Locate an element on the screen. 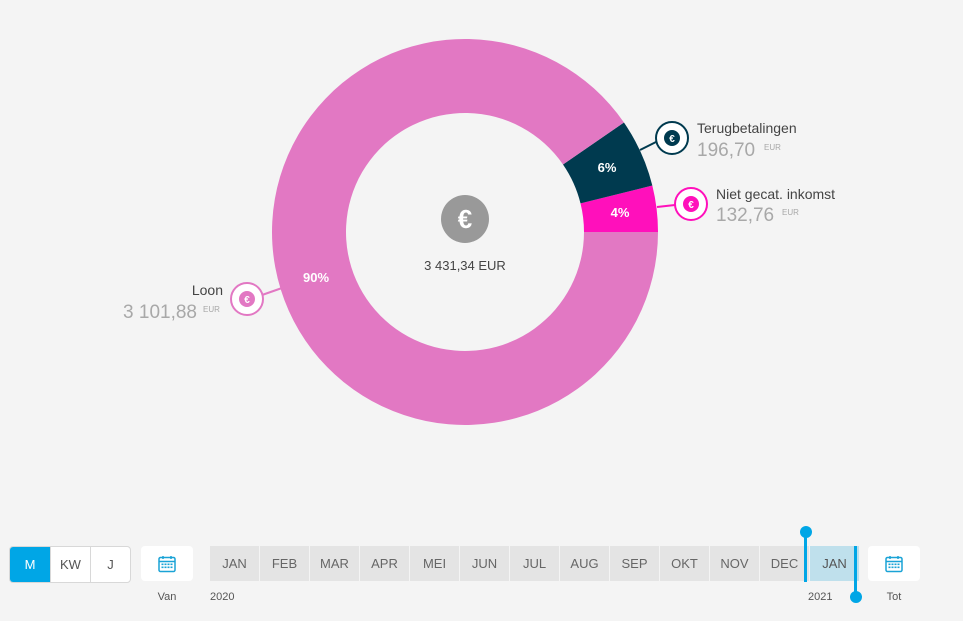  category-amount: 196,70 is located at coordinates (726, 150).